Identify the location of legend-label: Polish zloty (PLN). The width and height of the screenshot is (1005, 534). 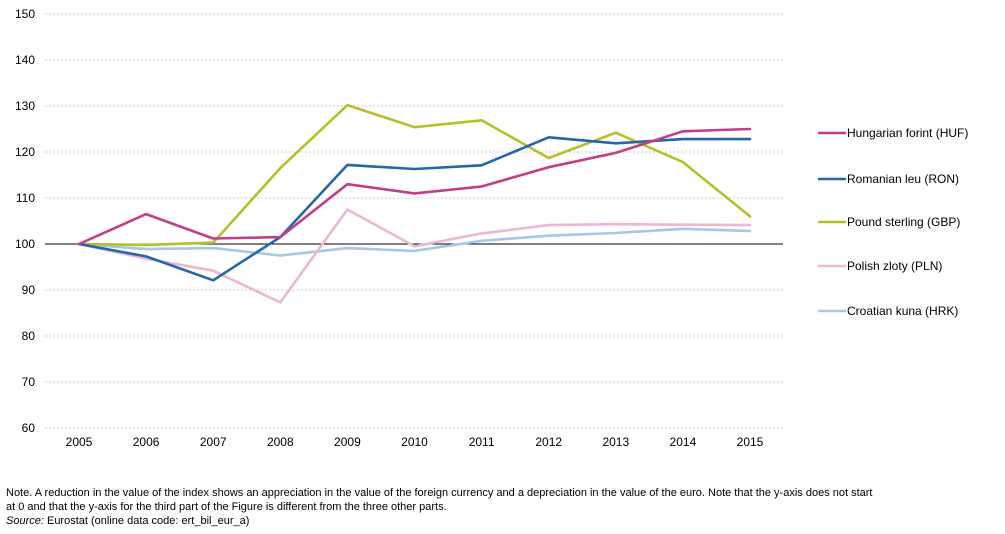
(894, 266).